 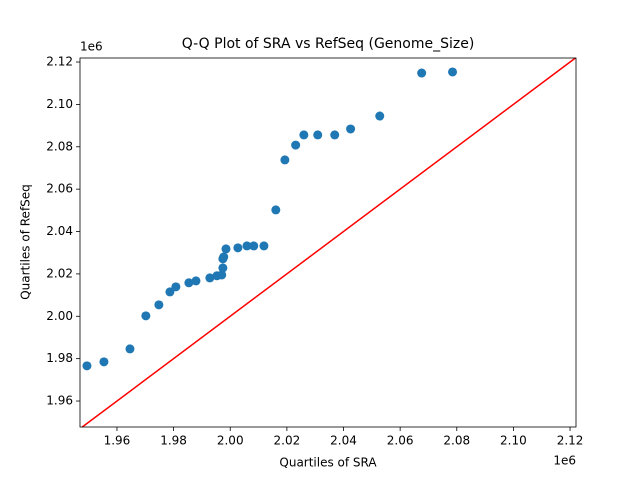 I want to click on x-tick-label: 2.00, so click(x=230, y=441).